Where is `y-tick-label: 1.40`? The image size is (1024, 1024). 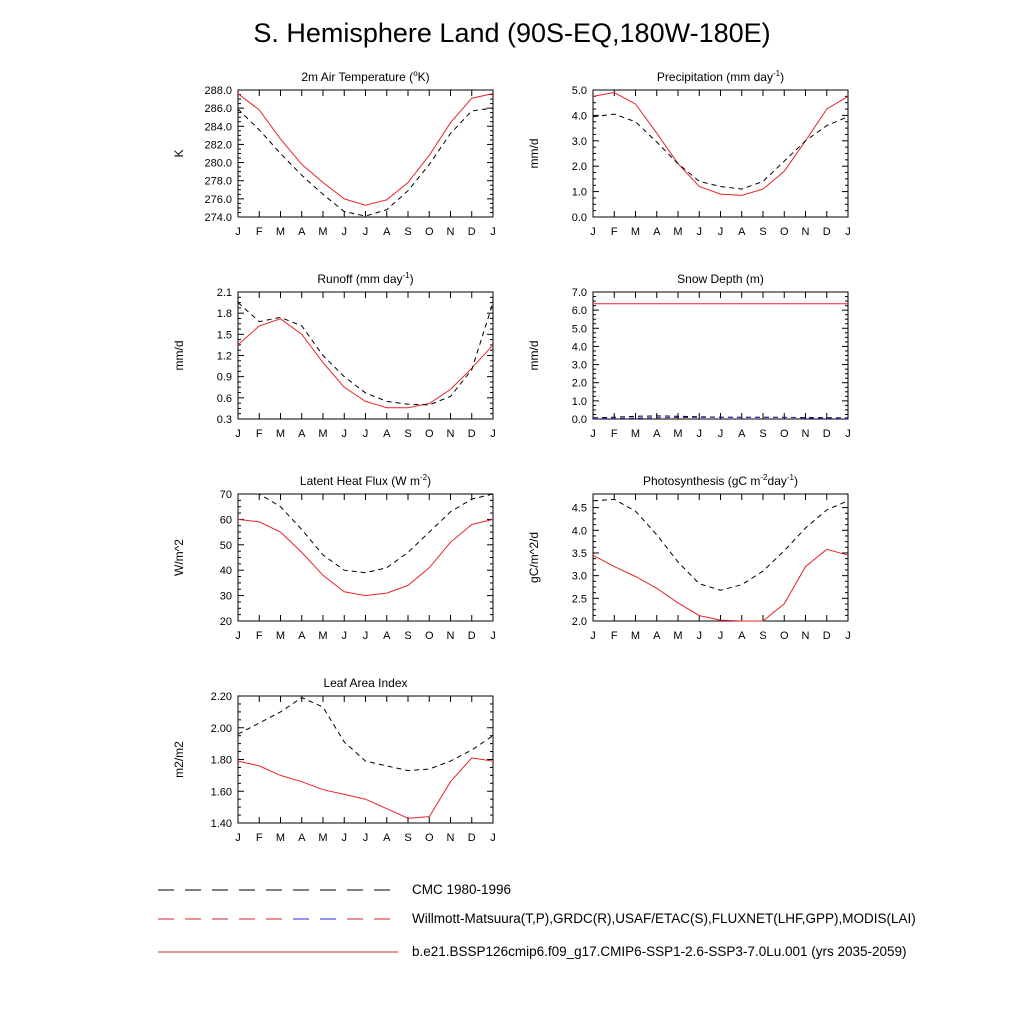
y-tick-label: 1.40 is located at coordinates (221, 824).